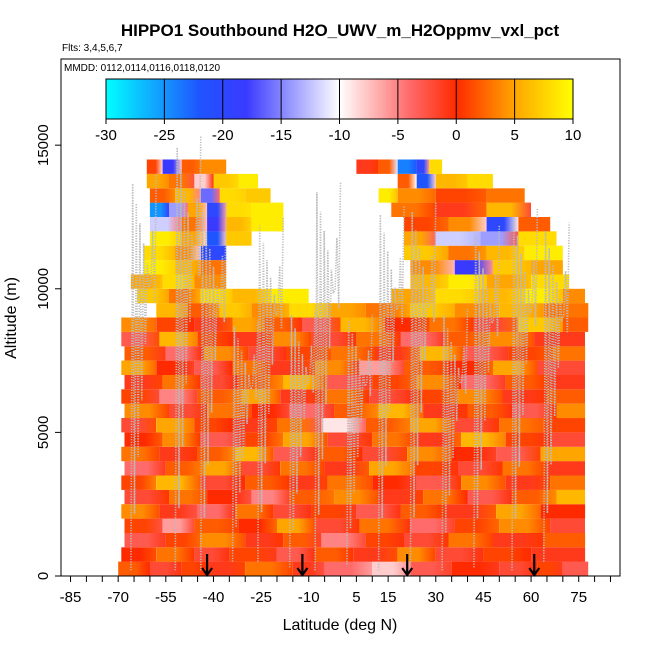 Image resolution: width=650 pixels, height=650 pixels. What do you see at coordinates (11, 318) in the screenshot?
I see `y-axis-label: Altitude (m)` at bounding box center [11, 318].